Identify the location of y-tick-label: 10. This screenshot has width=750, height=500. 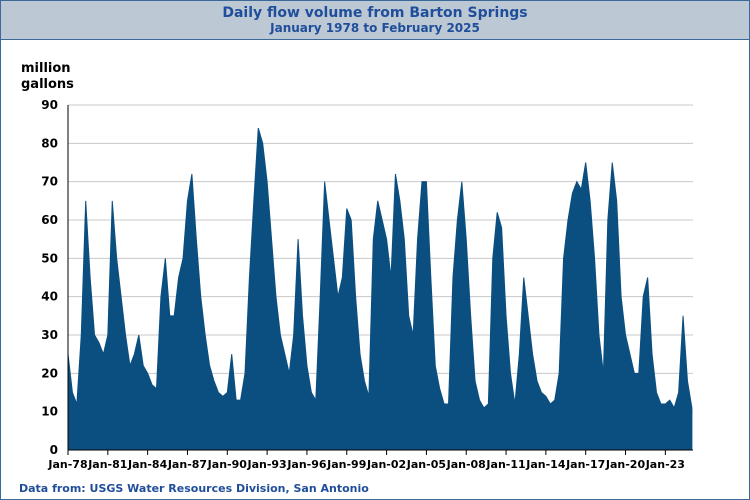
(49, 412).